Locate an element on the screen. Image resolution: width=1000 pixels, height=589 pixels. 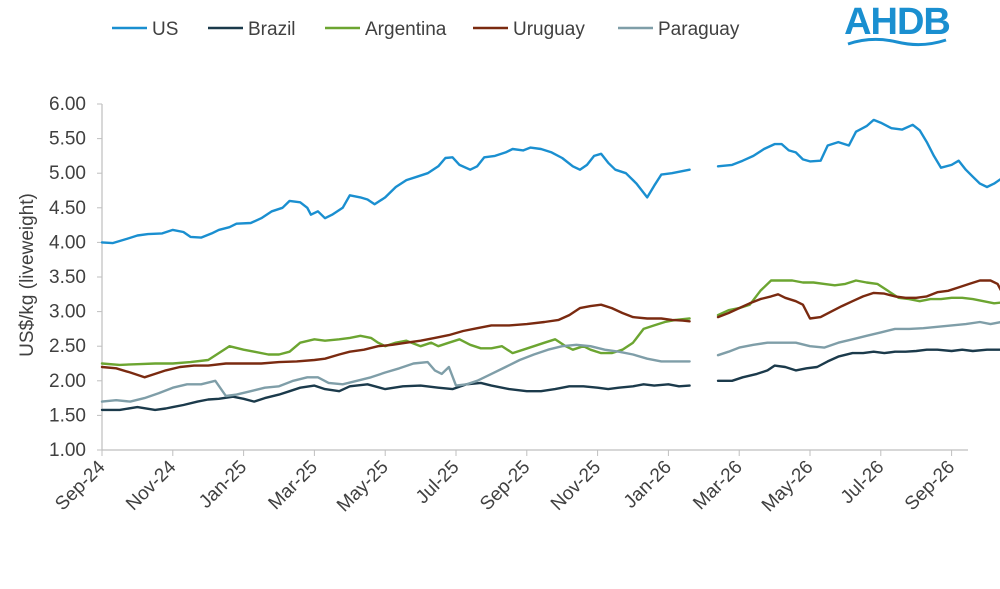
logo-text: AHDB is located at coordinates (897, 22).